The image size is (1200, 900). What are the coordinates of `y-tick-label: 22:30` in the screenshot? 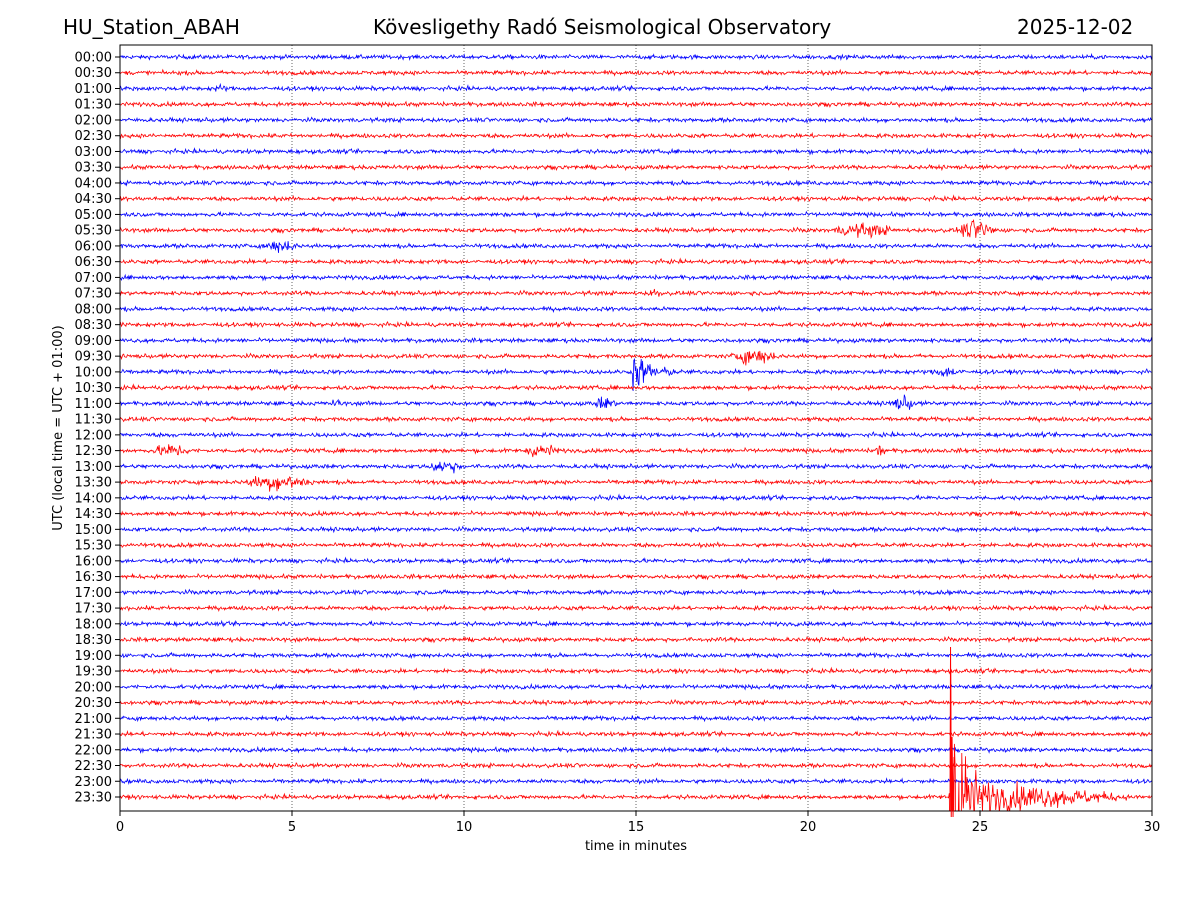 It's located at (93, 766).